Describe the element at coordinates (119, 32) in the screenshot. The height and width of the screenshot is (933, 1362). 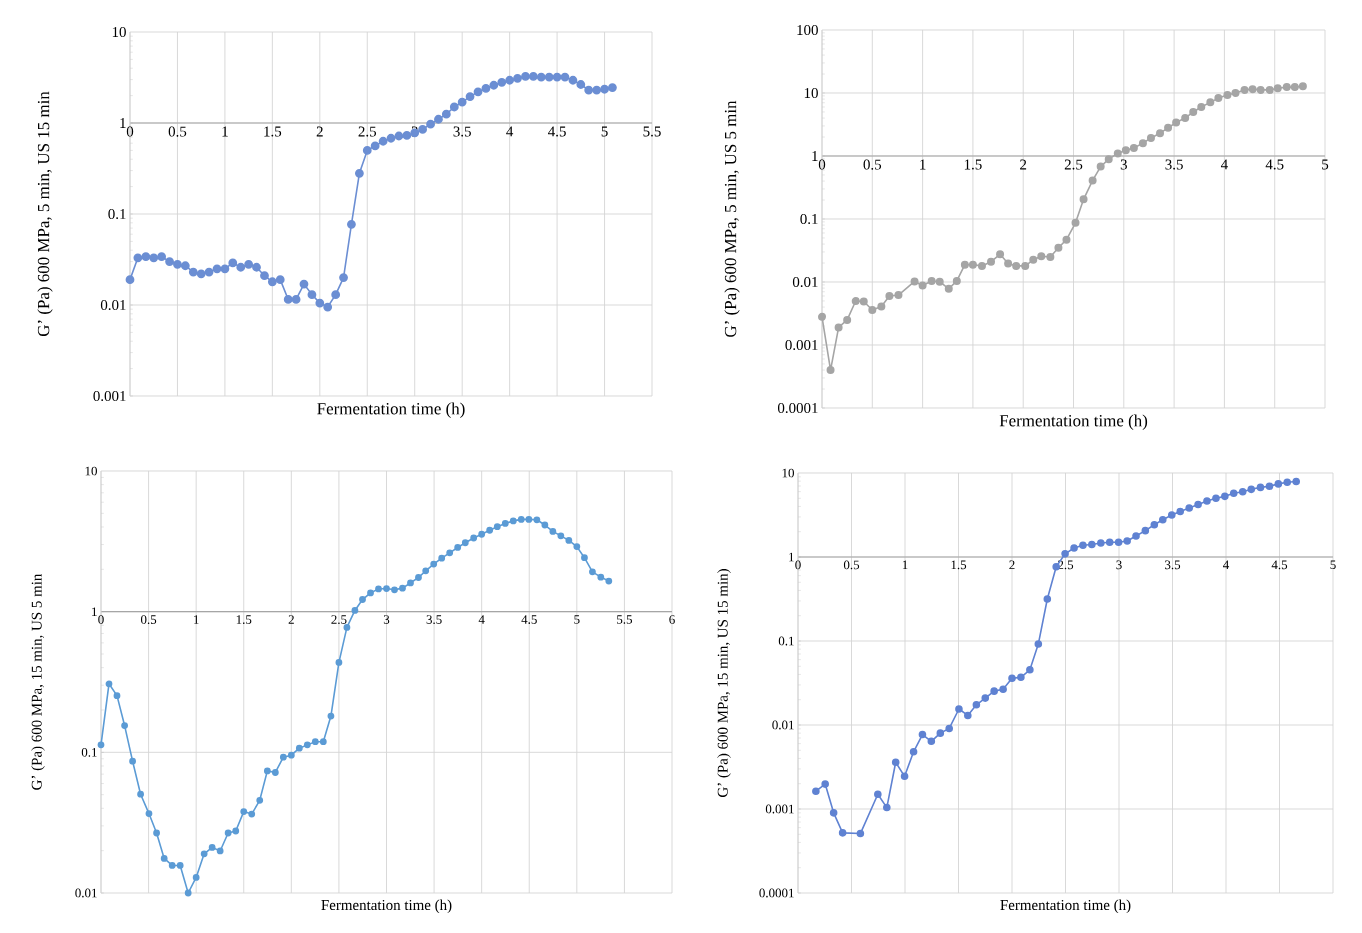
I see `y-tick-label: 10` at that location.